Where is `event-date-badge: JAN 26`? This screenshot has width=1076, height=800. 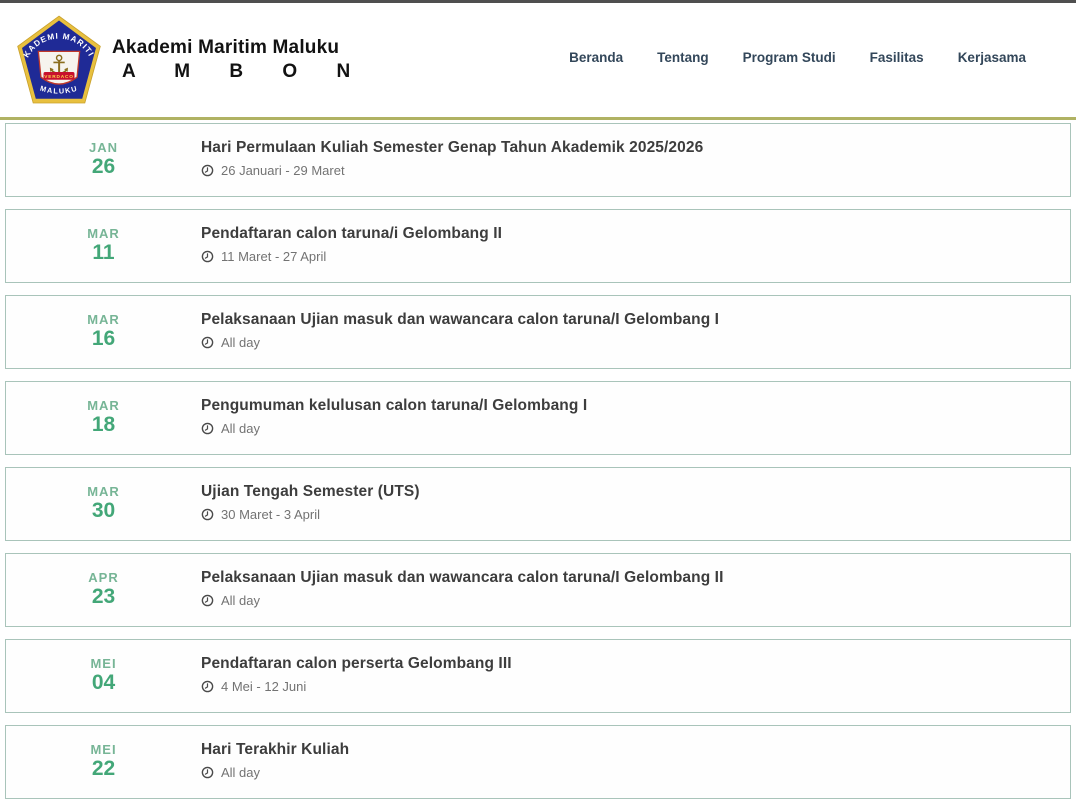 event-date-badge: JAN 26 is located at coordinates (103, 160).